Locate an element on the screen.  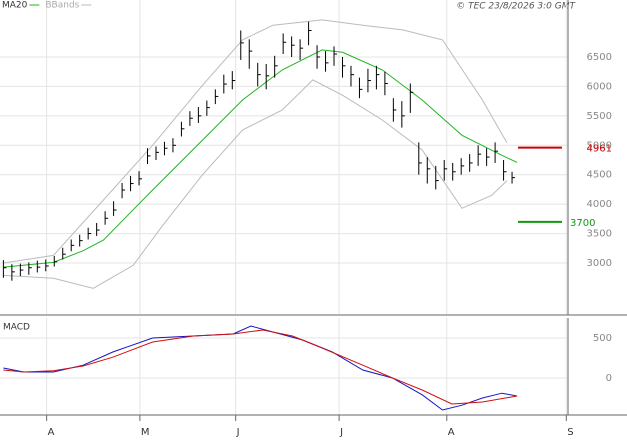
y-tick-label: 5500 is located at coordinates (599, 116).